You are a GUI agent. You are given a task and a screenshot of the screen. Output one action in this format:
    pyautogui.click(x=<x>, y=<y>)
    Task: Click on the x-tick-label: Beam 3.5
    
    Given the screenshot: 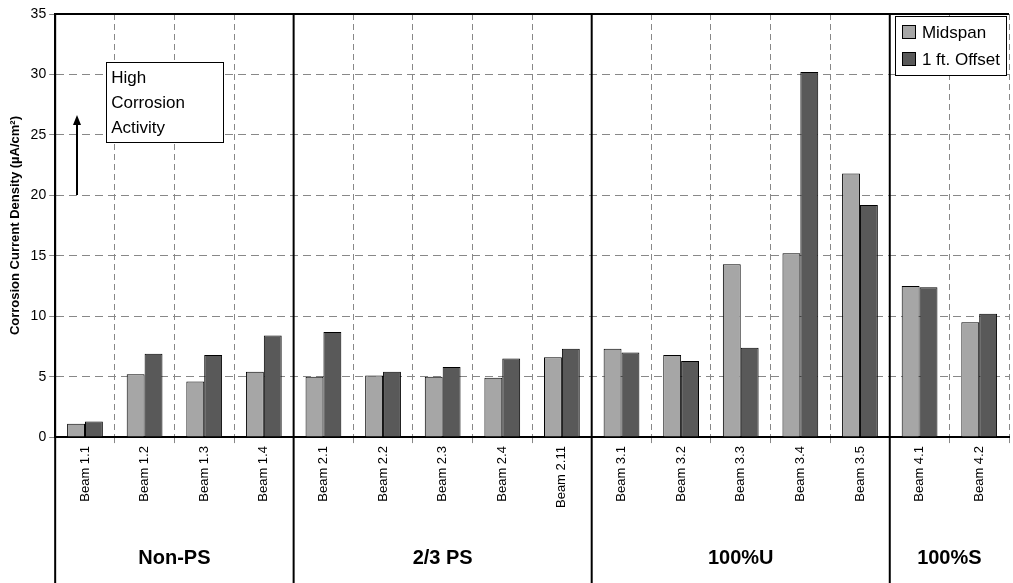 What is the action you would take?
    pyautogui.click(x=859, y=474)
    